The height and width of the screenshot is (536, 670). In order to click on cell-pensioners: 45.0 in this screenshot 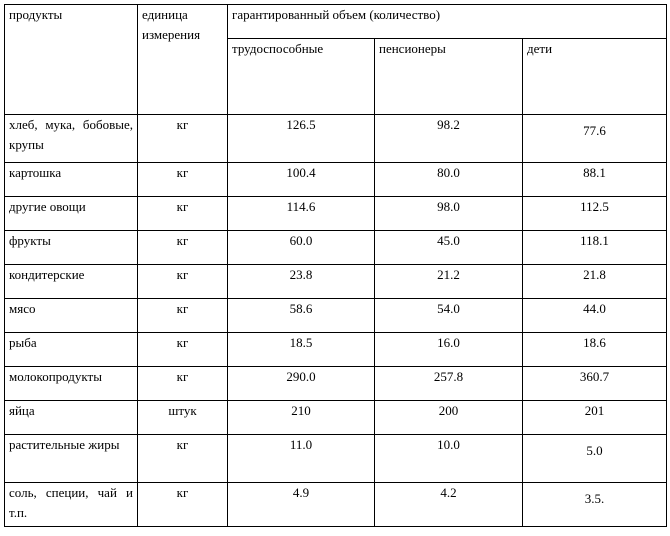, I will do `click(448, 247)`.